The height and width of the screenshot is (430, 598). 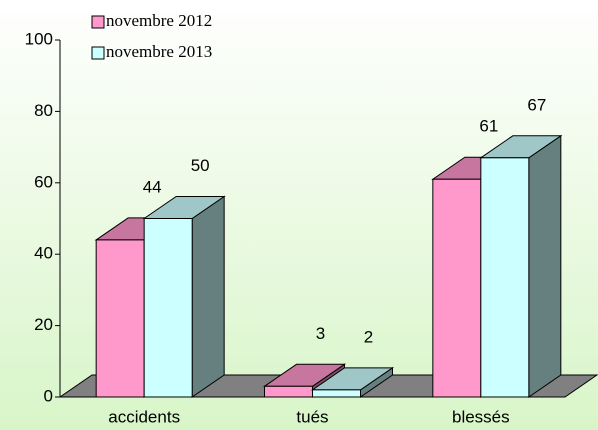 I want to click on y-tick-label: 80, so click(x=43, y=110).